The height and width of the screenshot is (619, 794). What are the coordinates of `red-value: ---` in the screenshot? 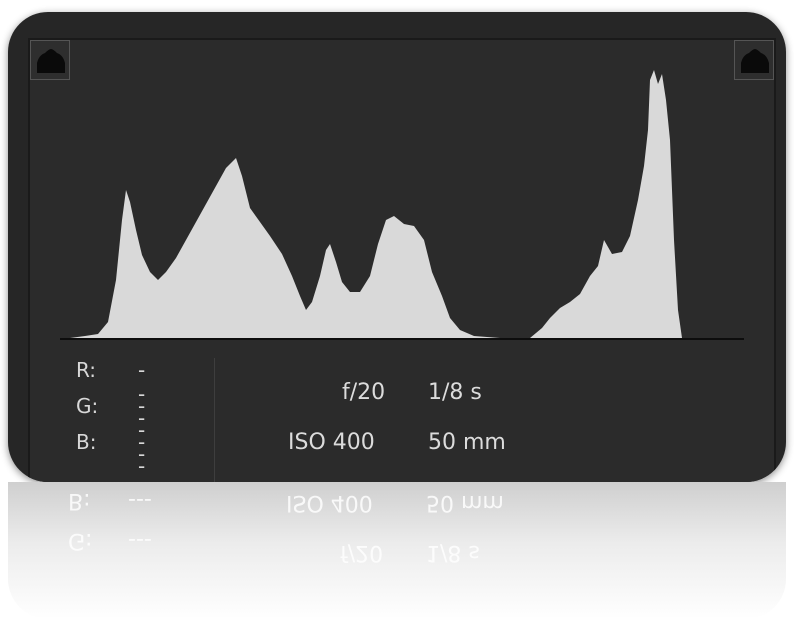 It's located at (142, 394).